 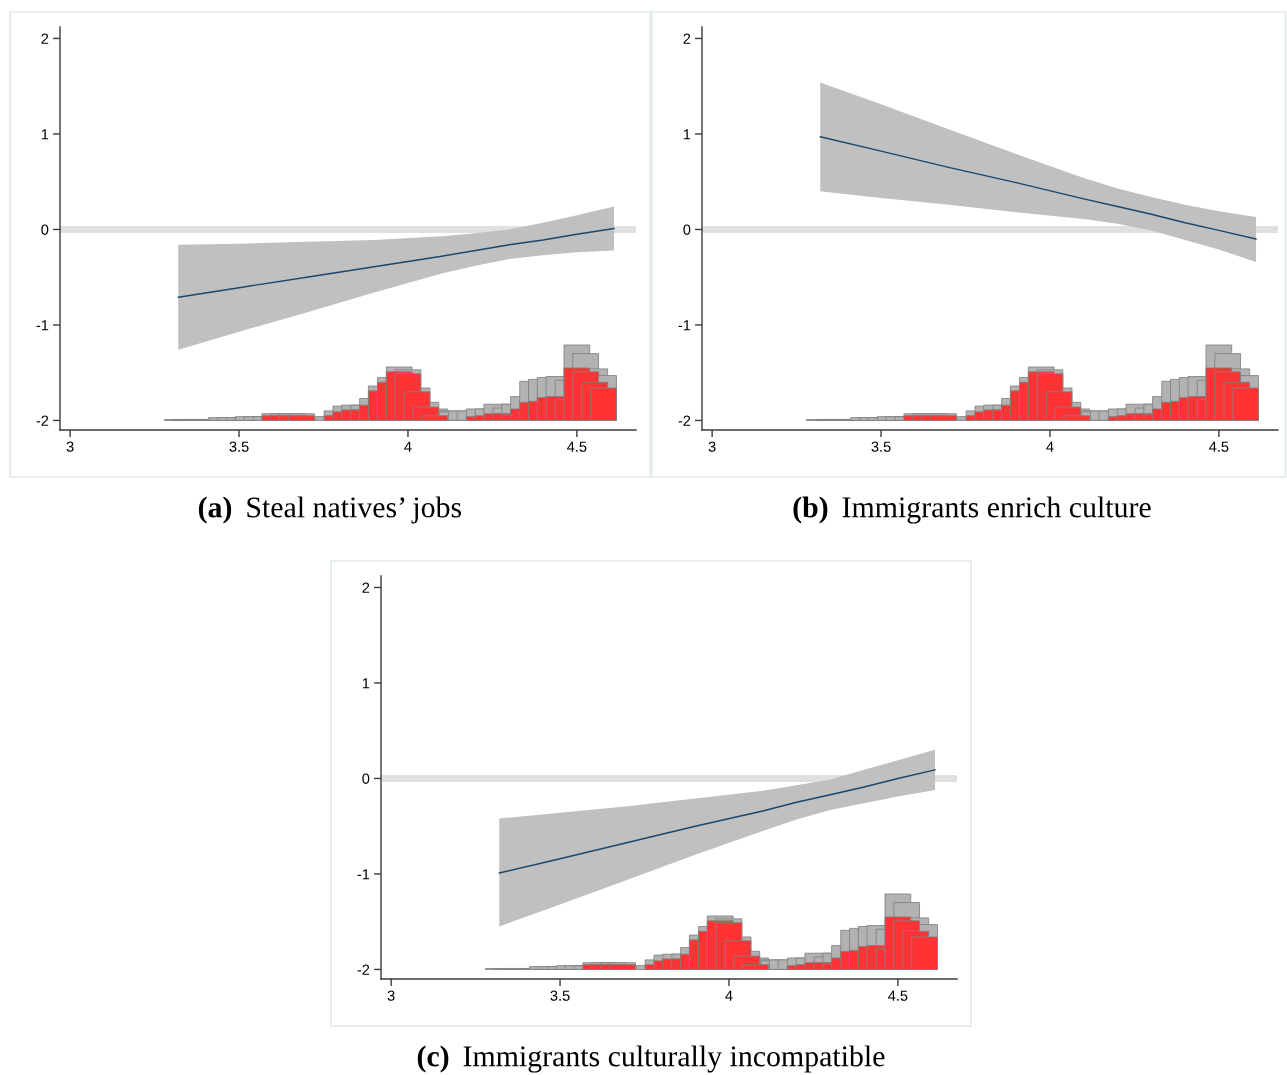 I want to click on text: (a) Steal natives’ jobs, so click(x=330, y=510).